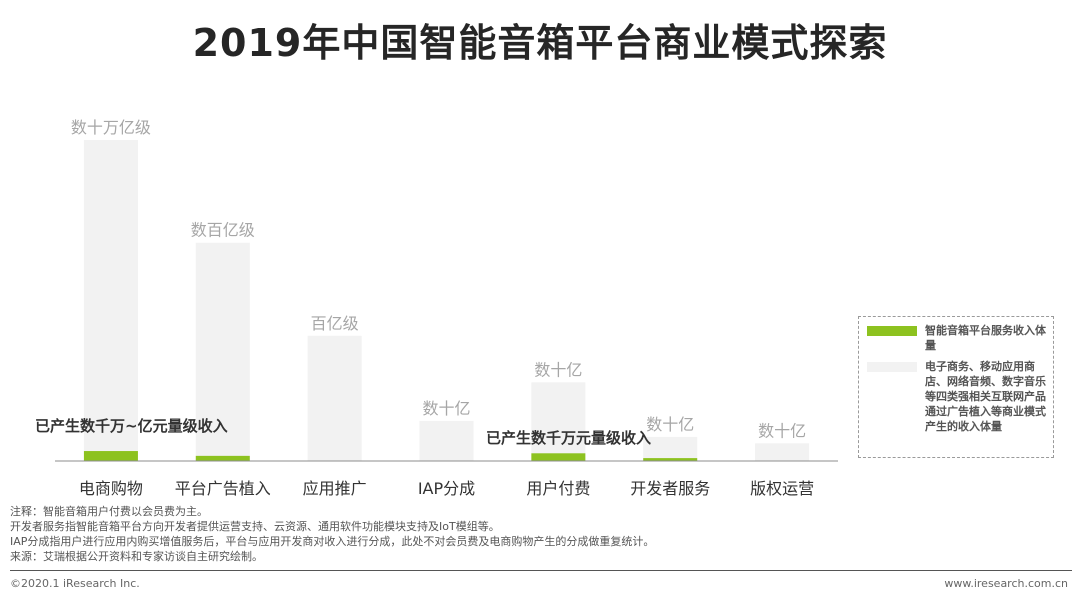 This screenshot has height=600, width=1080. I want to click on chart-title: 2019年中国智能音箱平台商业模式探索, so click(540, 43).